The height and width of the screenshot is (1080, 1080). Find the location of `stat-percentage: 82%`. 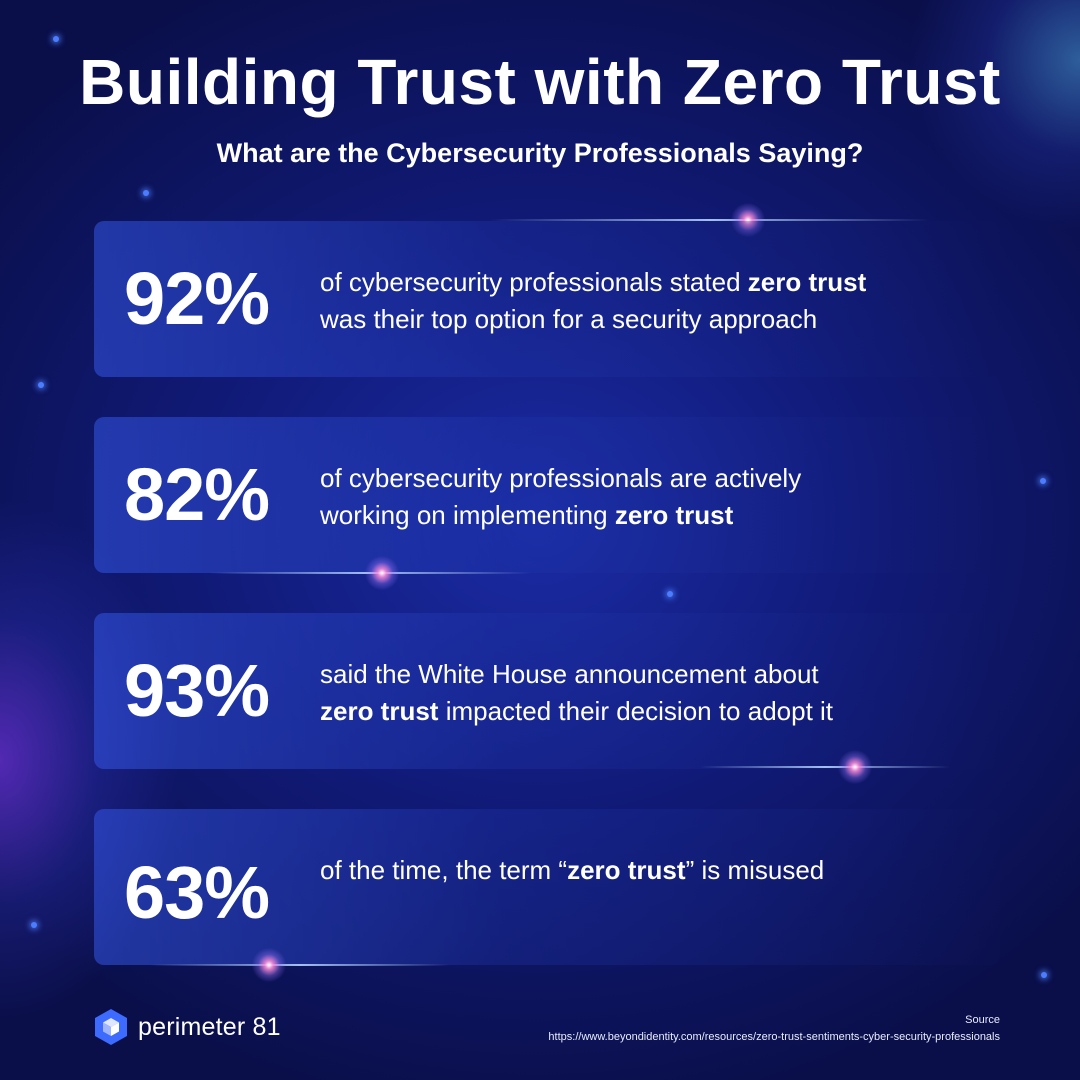

stat-percentage: 82% is located at coordinates (197, 494).